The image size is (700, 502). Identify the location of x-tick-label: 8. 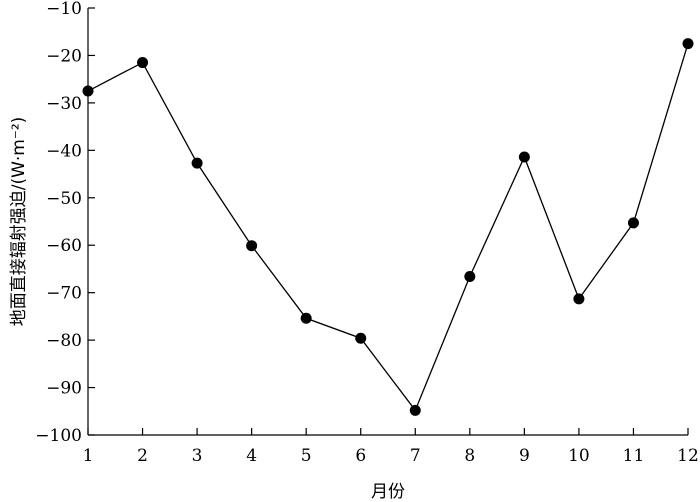
(469, 456).